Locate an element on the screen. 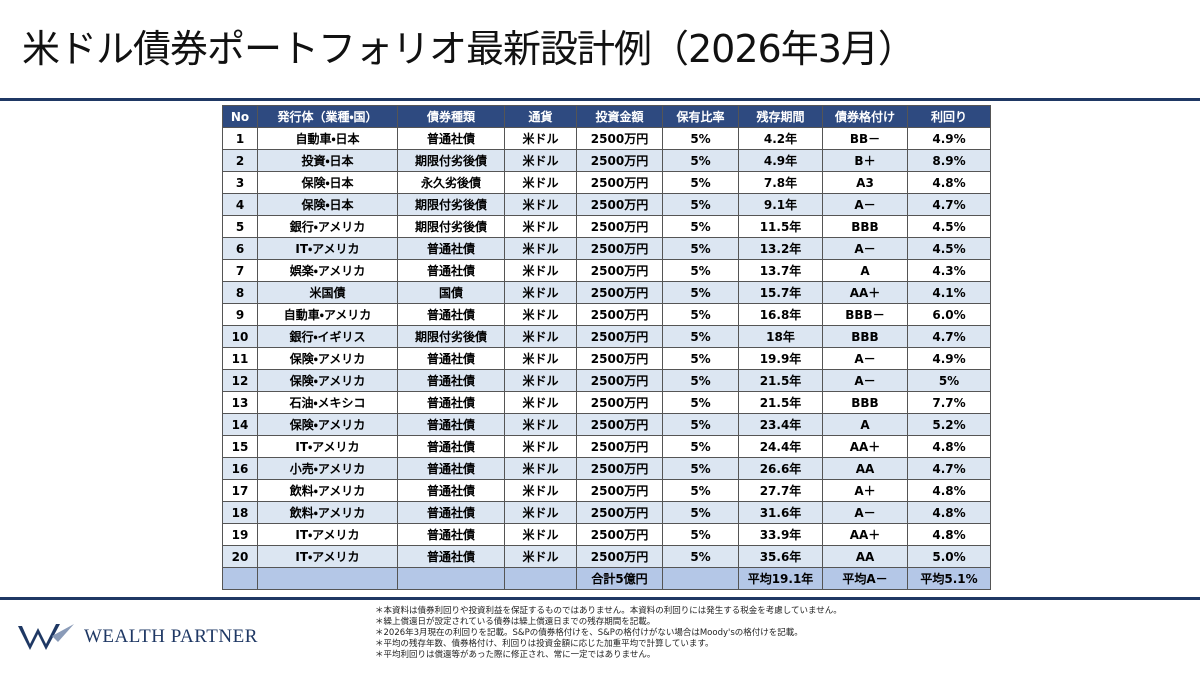 Image resolution: width=1200 pixels, height=675 pixels. cell: 銀行・イギリス is located at coordinates (327, 336).